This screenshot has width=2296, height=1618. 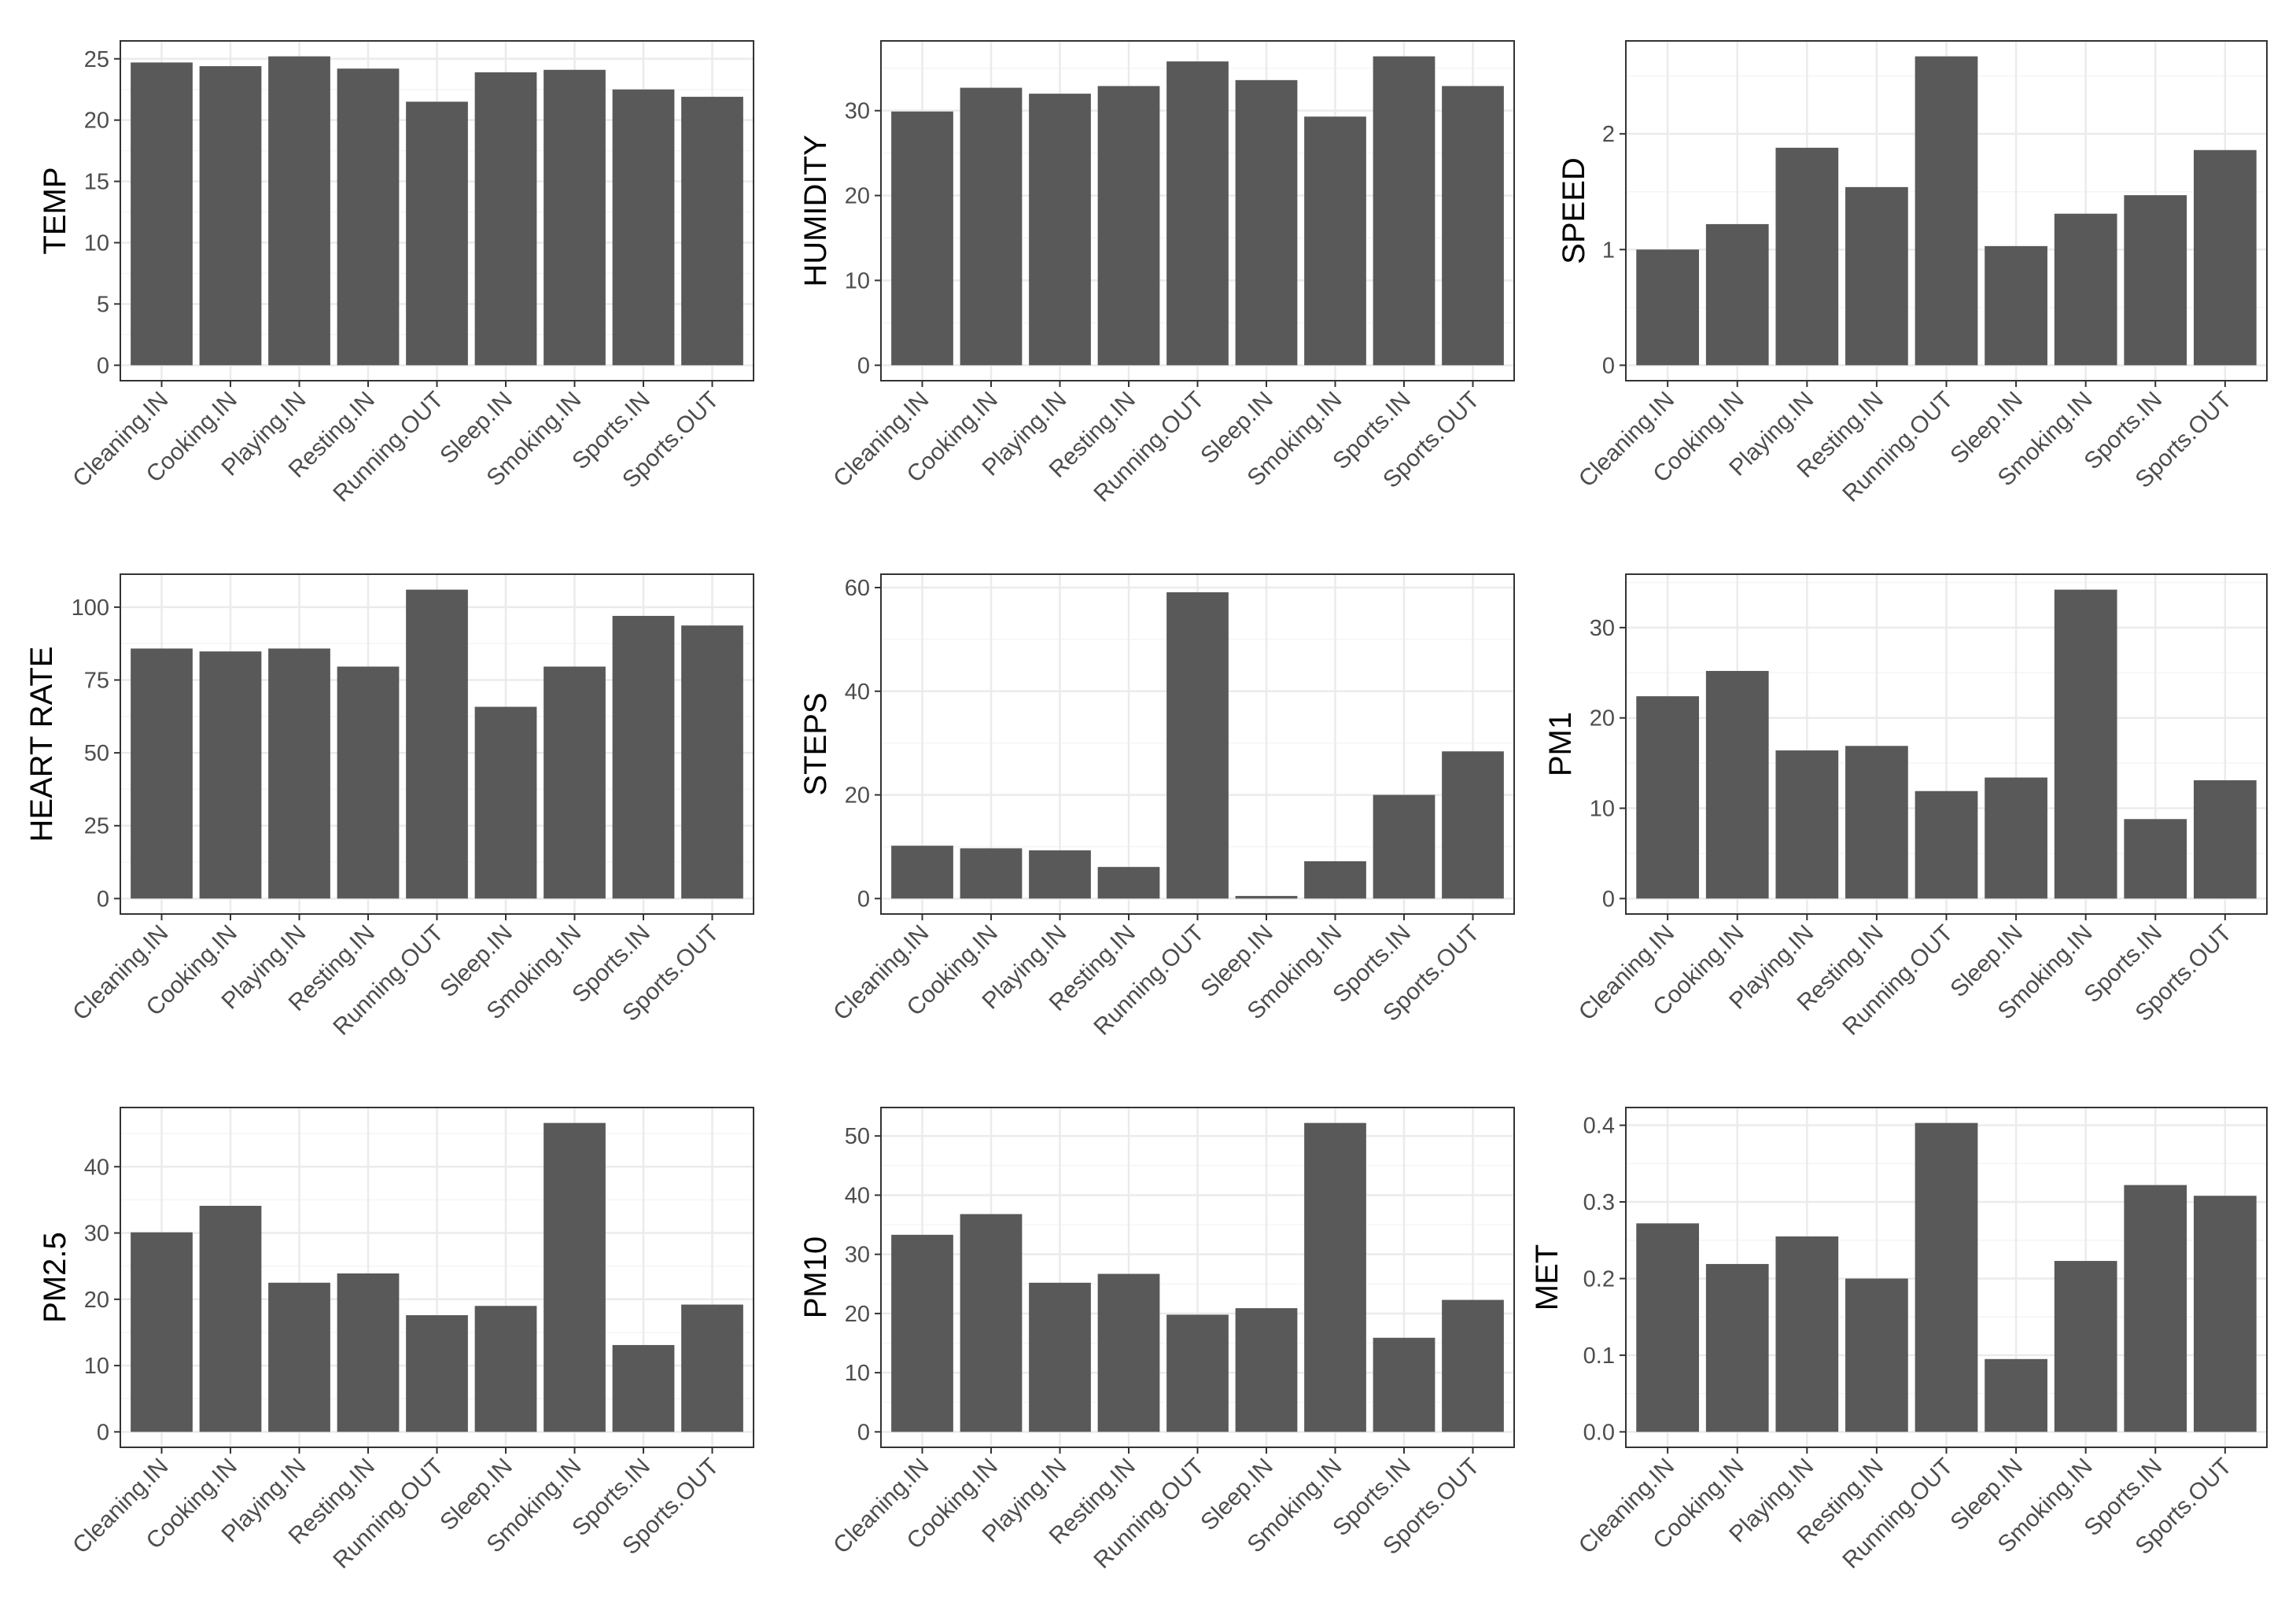 I want to click on y-tick-label: 0.0, so click(x=1599, y=1433).